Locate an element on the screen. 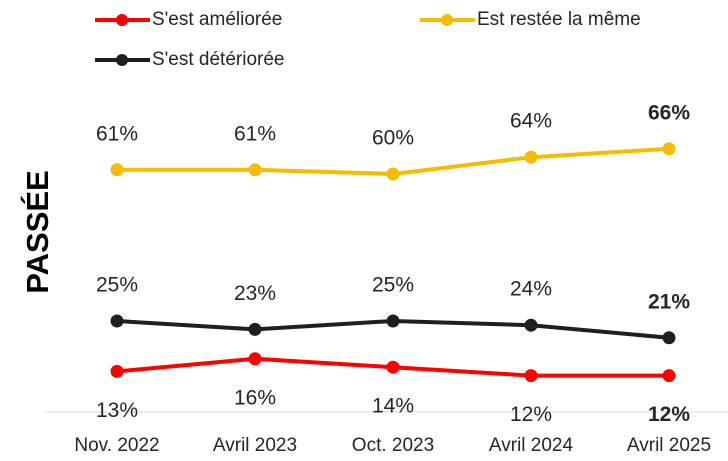 The width and height of the screenshot is (728, 461). x-tick-label: Avril 2023 is located at coordinates (255, 445).